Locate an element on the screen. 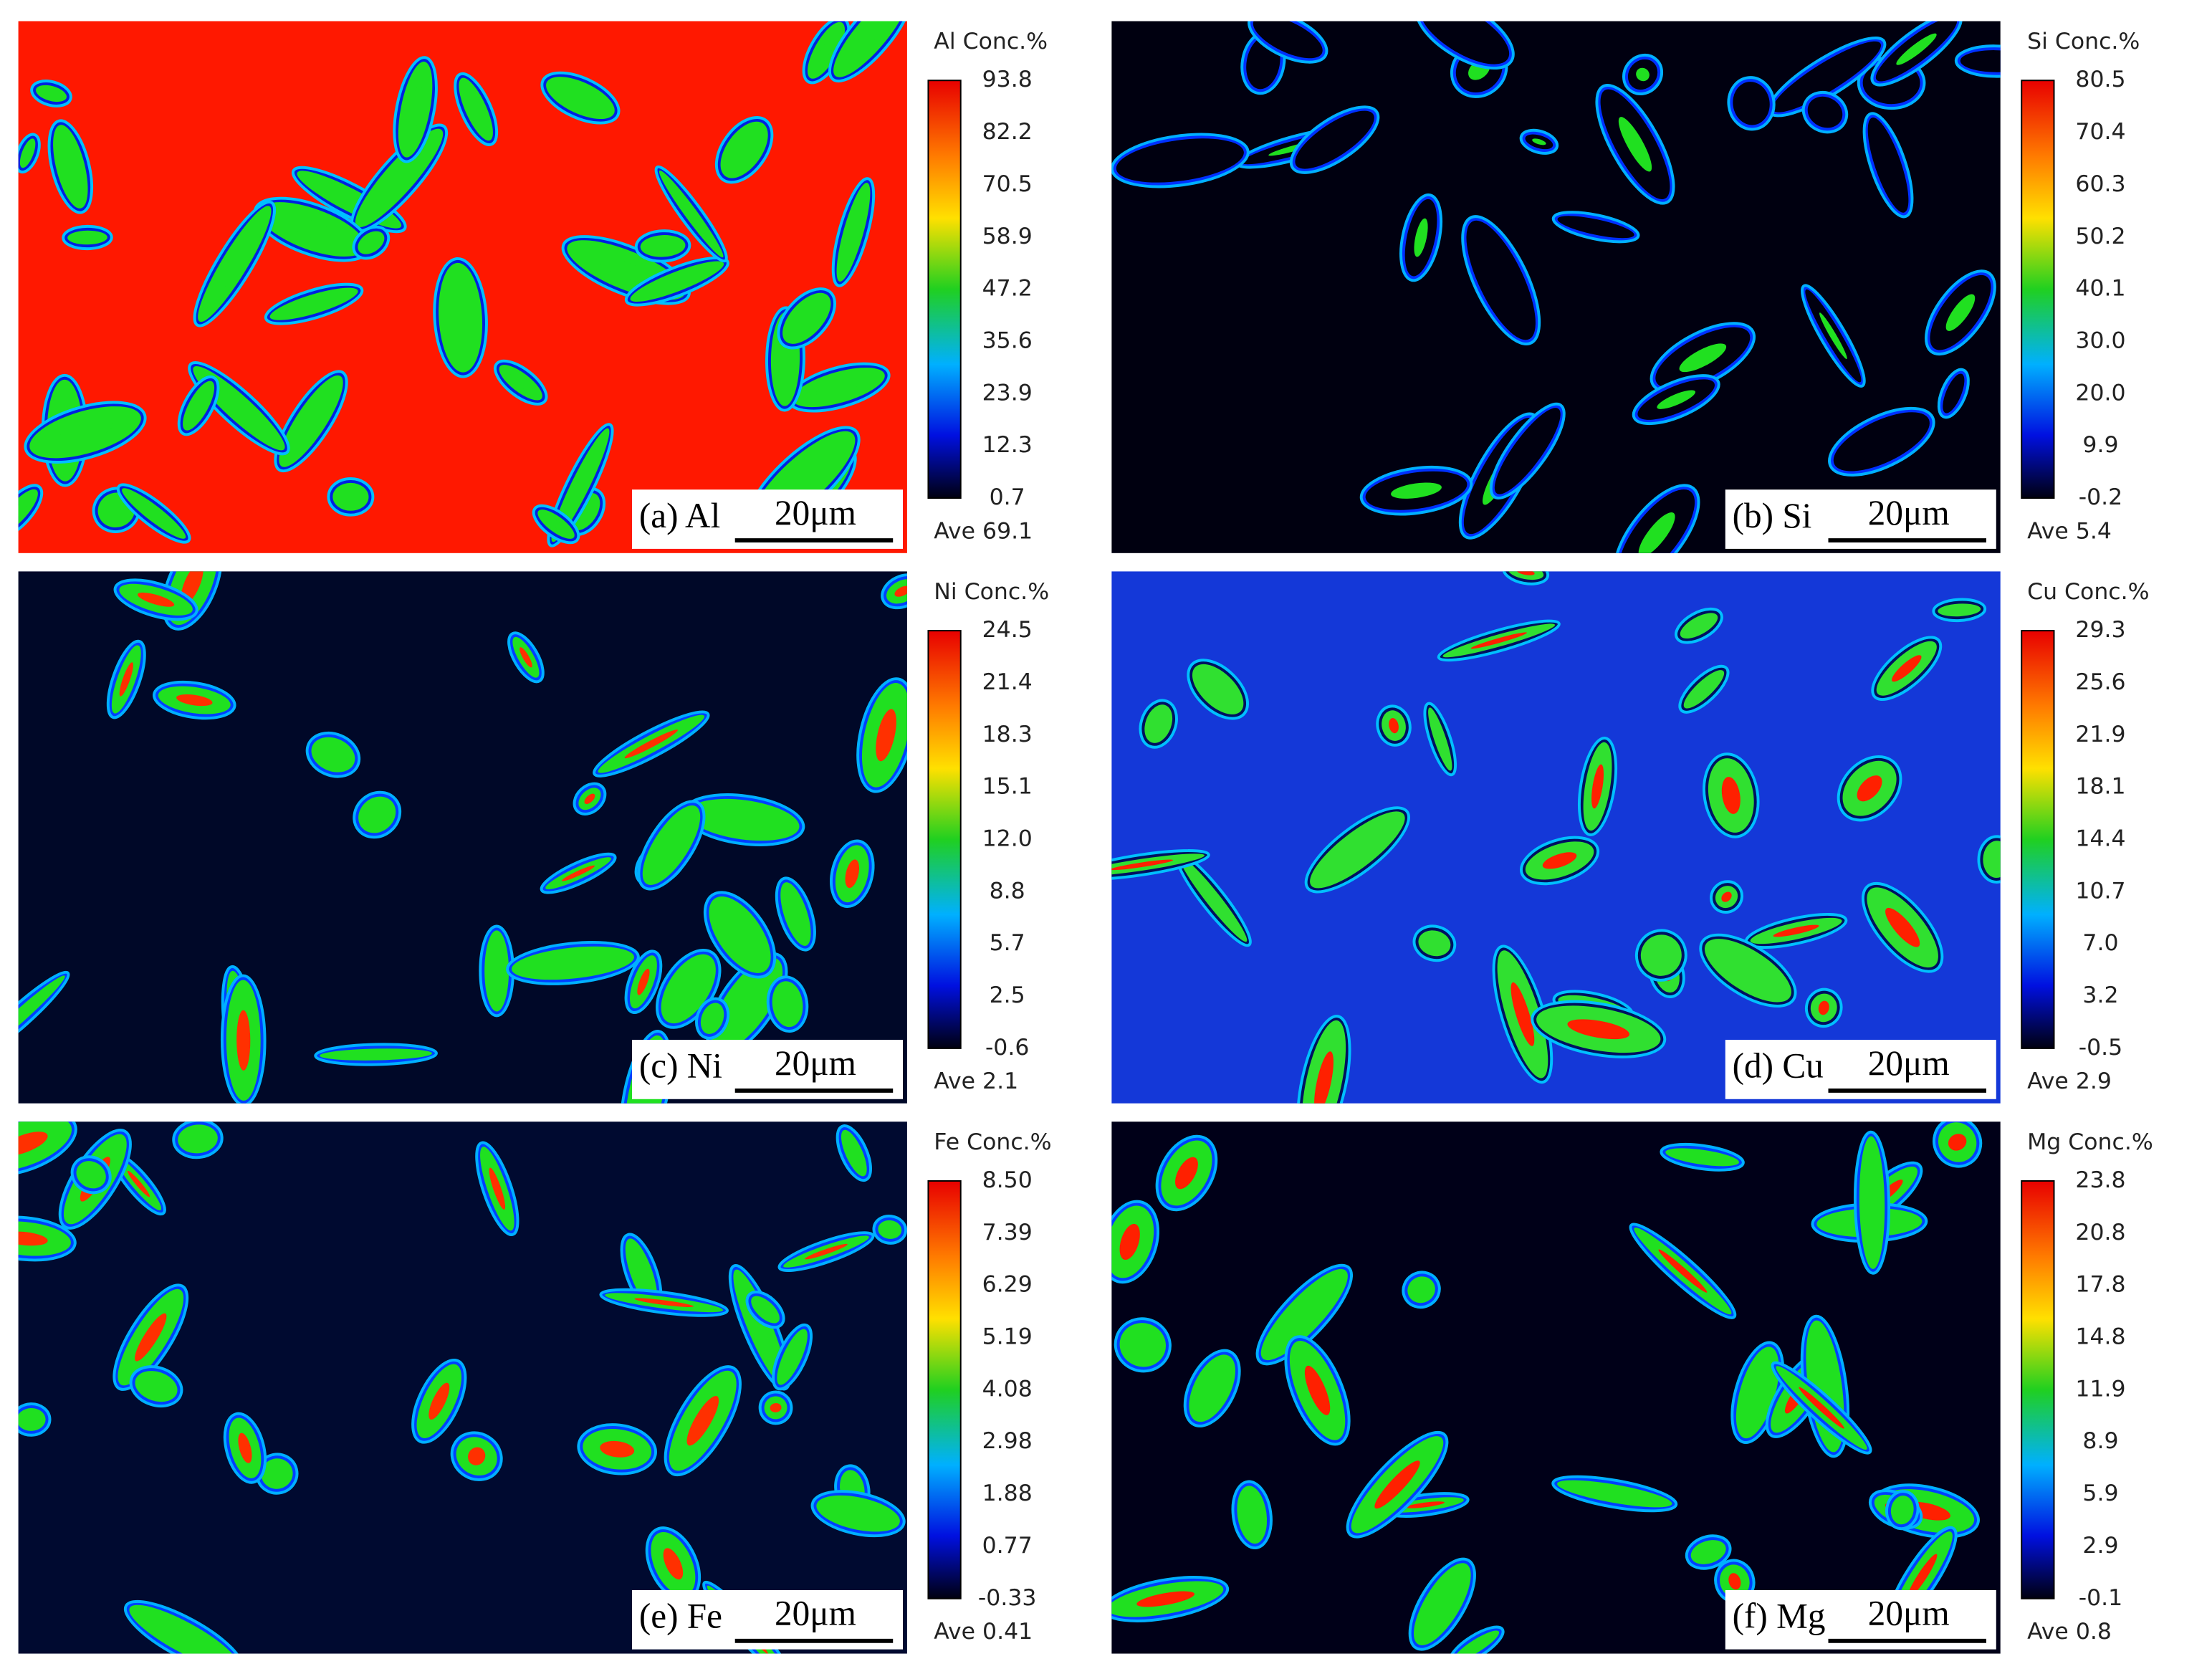  colorbar-tick-label: -0.33 is located at coordinates (1008, 1598).